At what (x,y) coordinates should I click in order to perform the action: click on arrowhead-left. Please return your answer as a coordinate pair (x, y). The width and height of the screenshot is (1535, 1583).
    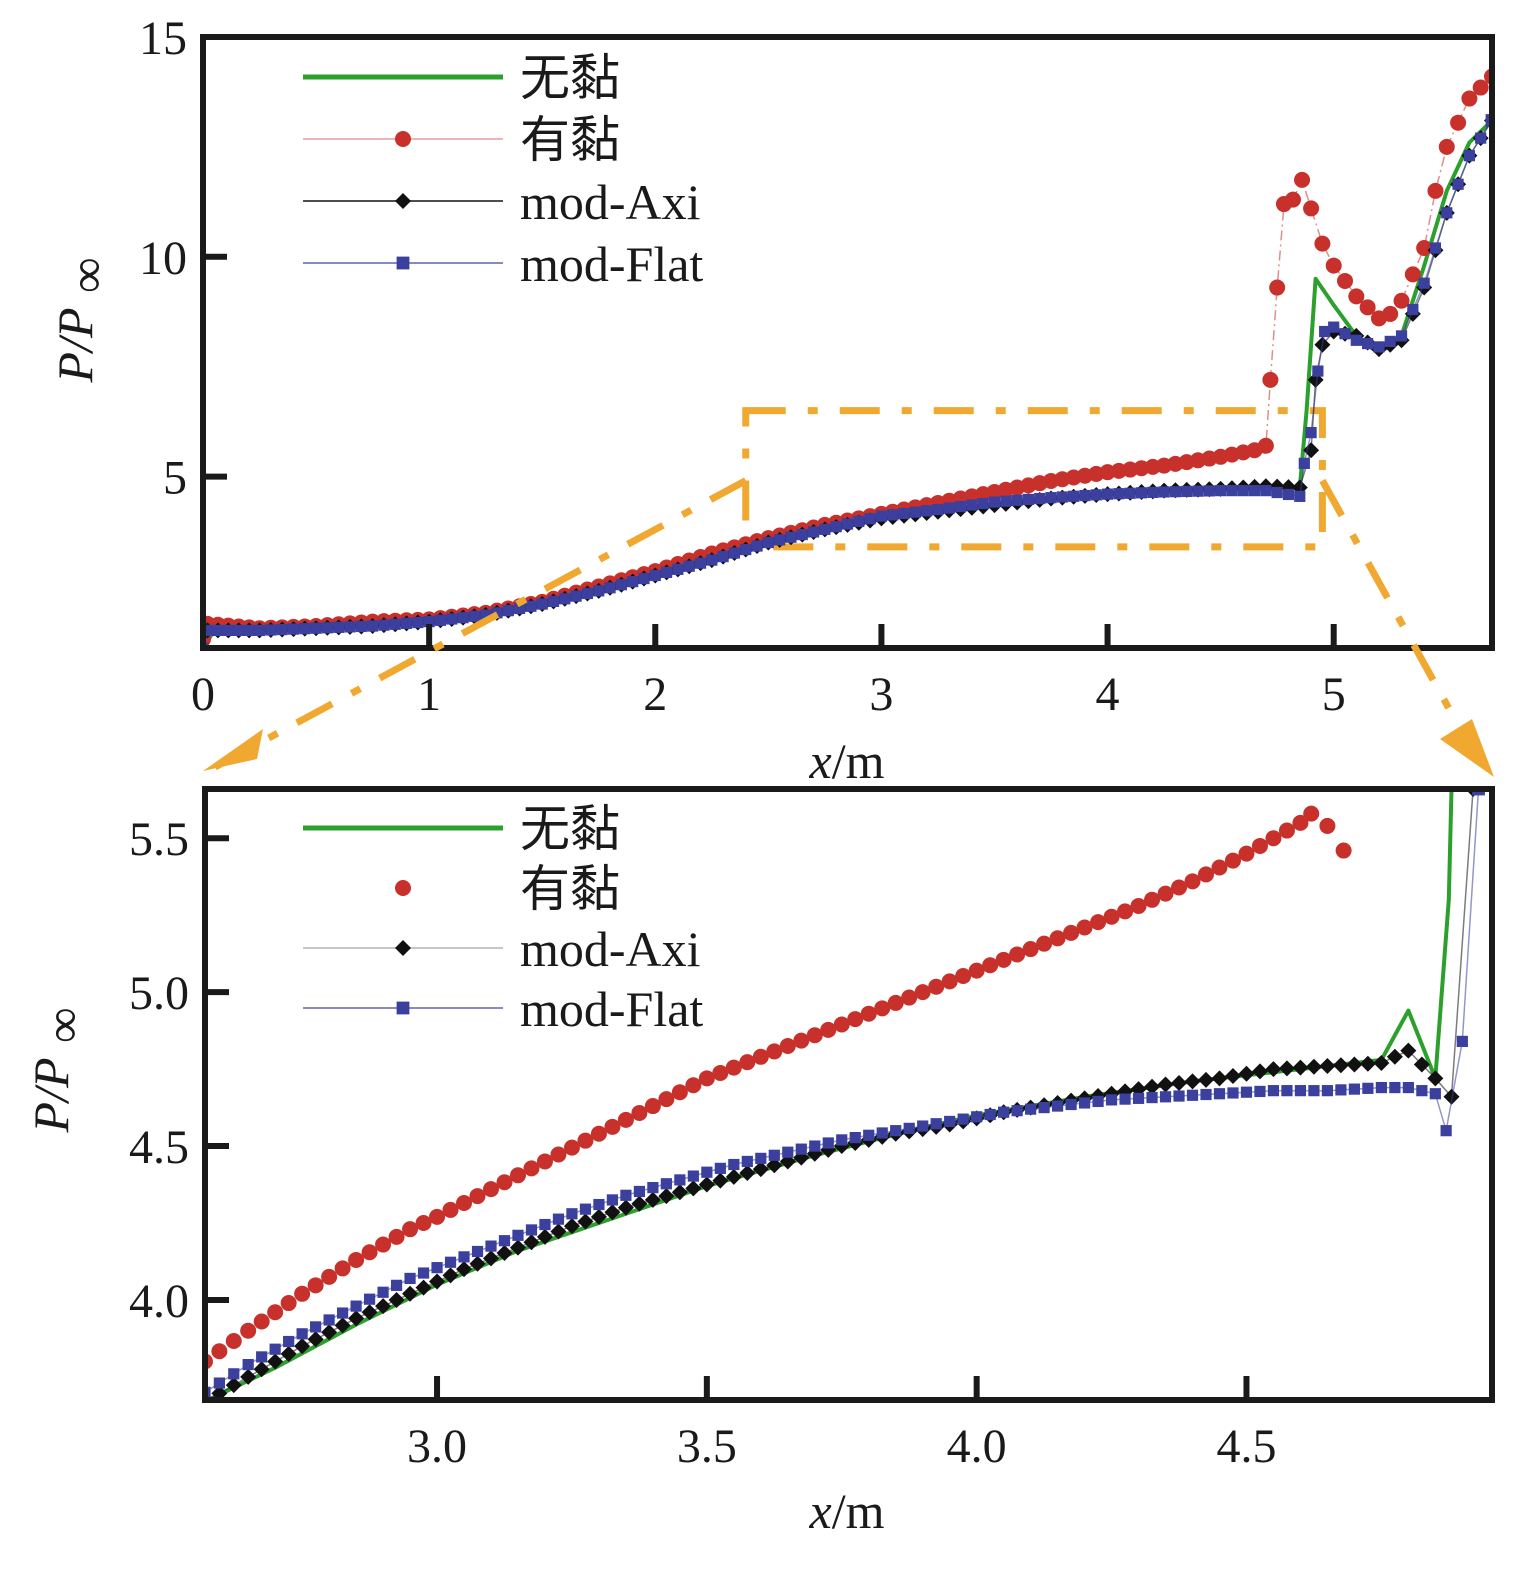
    Looking at the image, I should click on (233, 750).